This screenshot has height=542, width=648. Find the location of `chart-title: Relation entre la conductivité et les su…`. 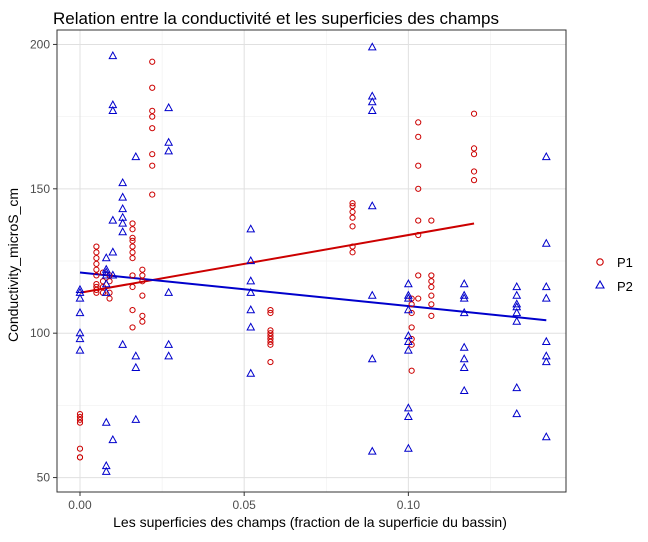

chart-title: Relation entre la conductivité et les su… is located at coordinates (276, 18).